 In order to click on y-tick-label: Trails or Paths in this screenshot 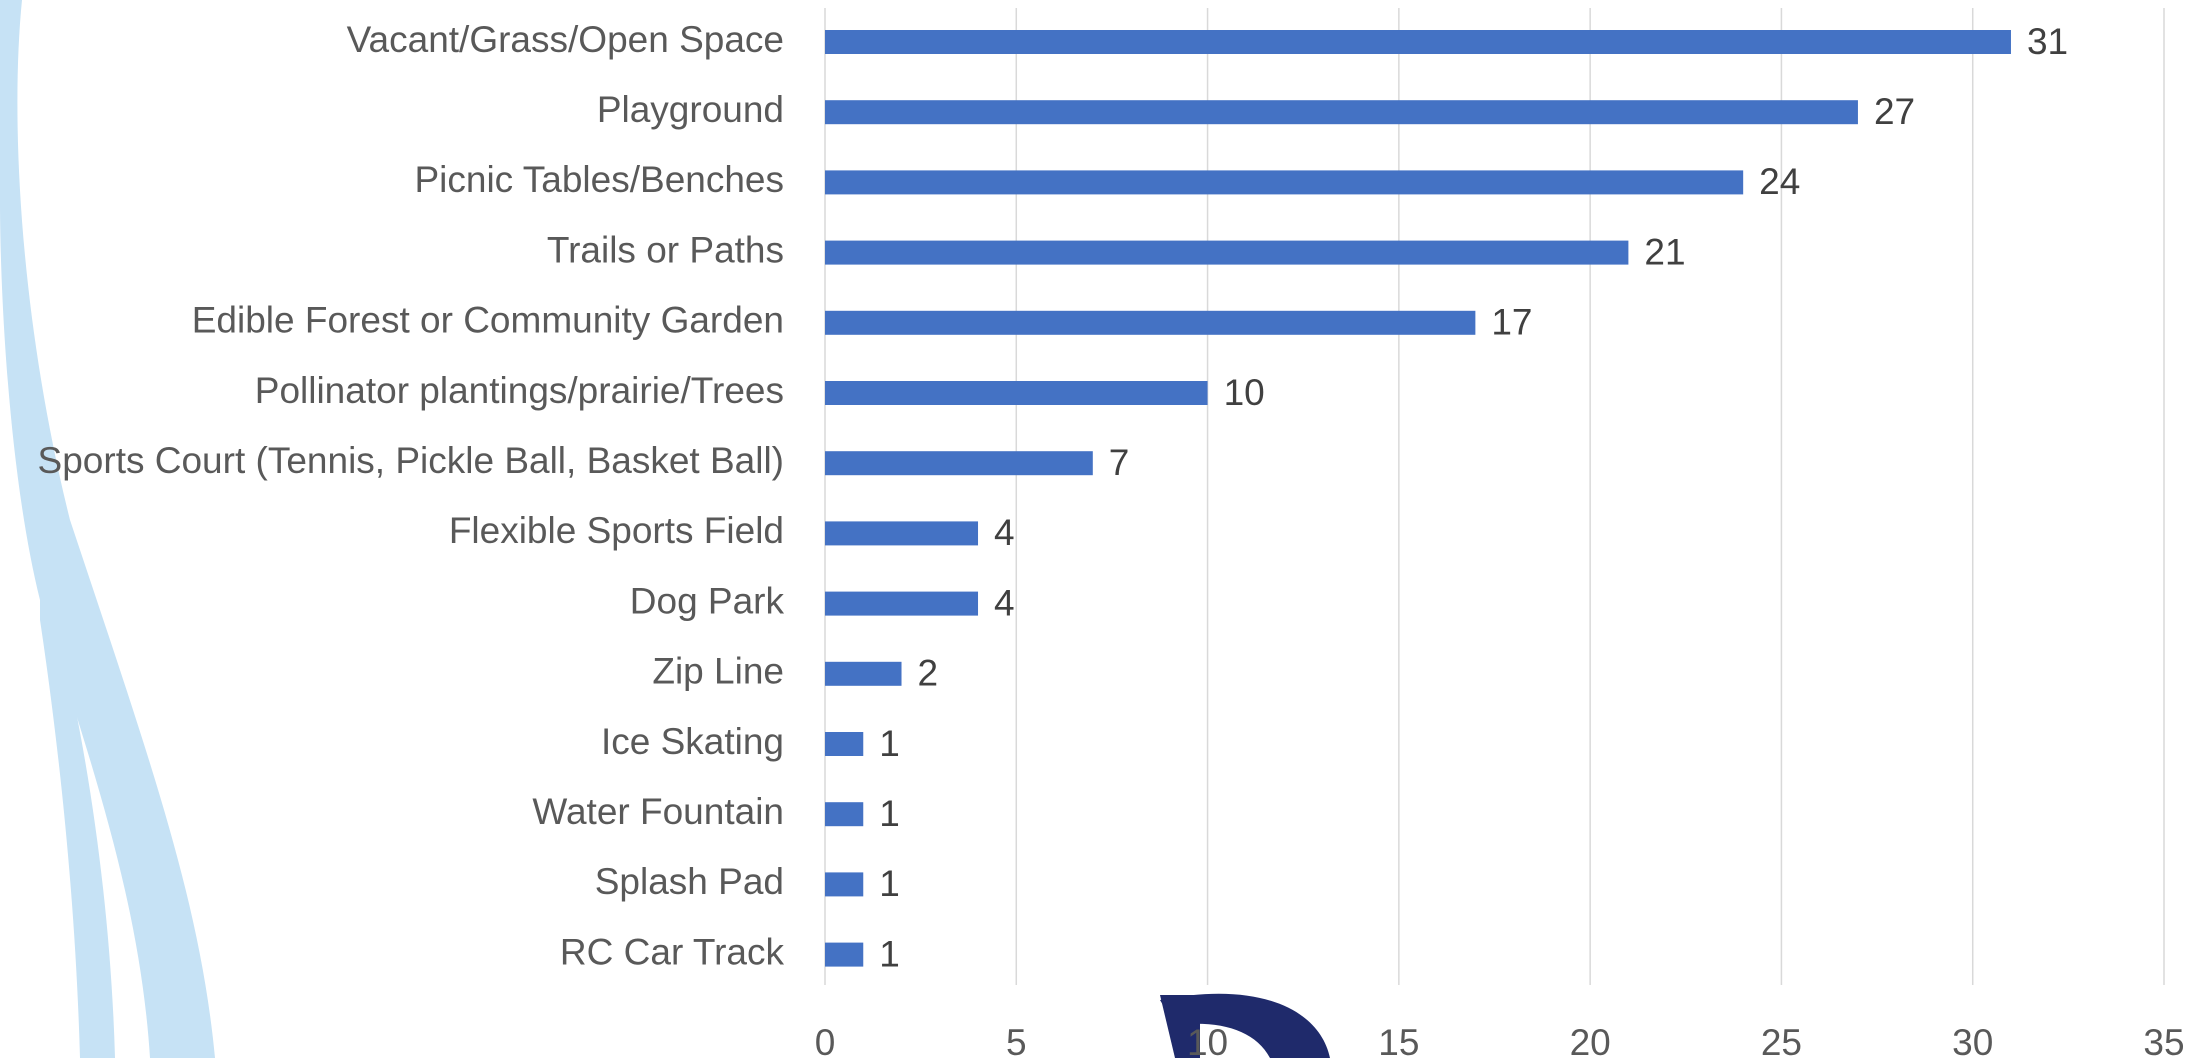, I will do `click(665, 249)`.